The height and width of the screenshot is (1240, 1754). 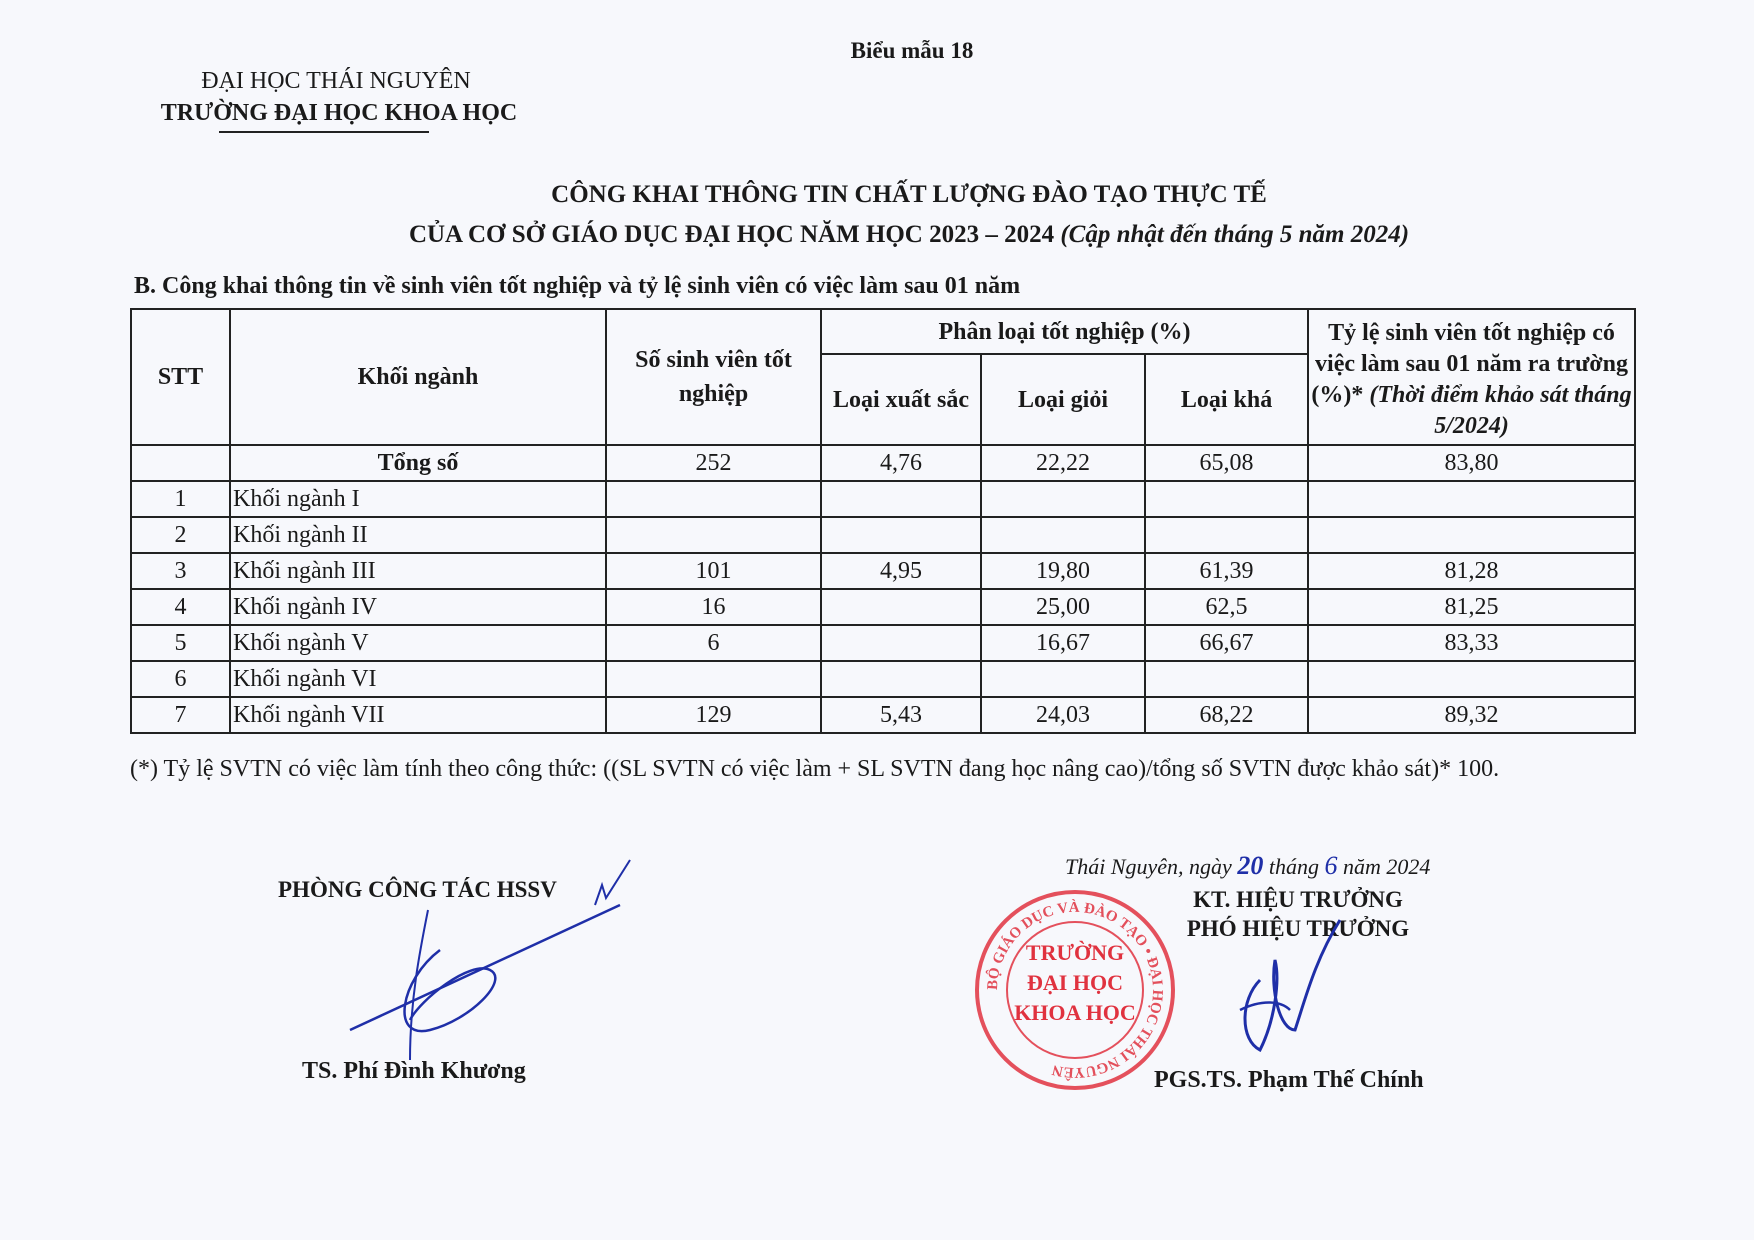 What do you see at coordinates (180, 571) in the screenshot?
I see `cell-stt: 3` at bounding box center [180, 571].